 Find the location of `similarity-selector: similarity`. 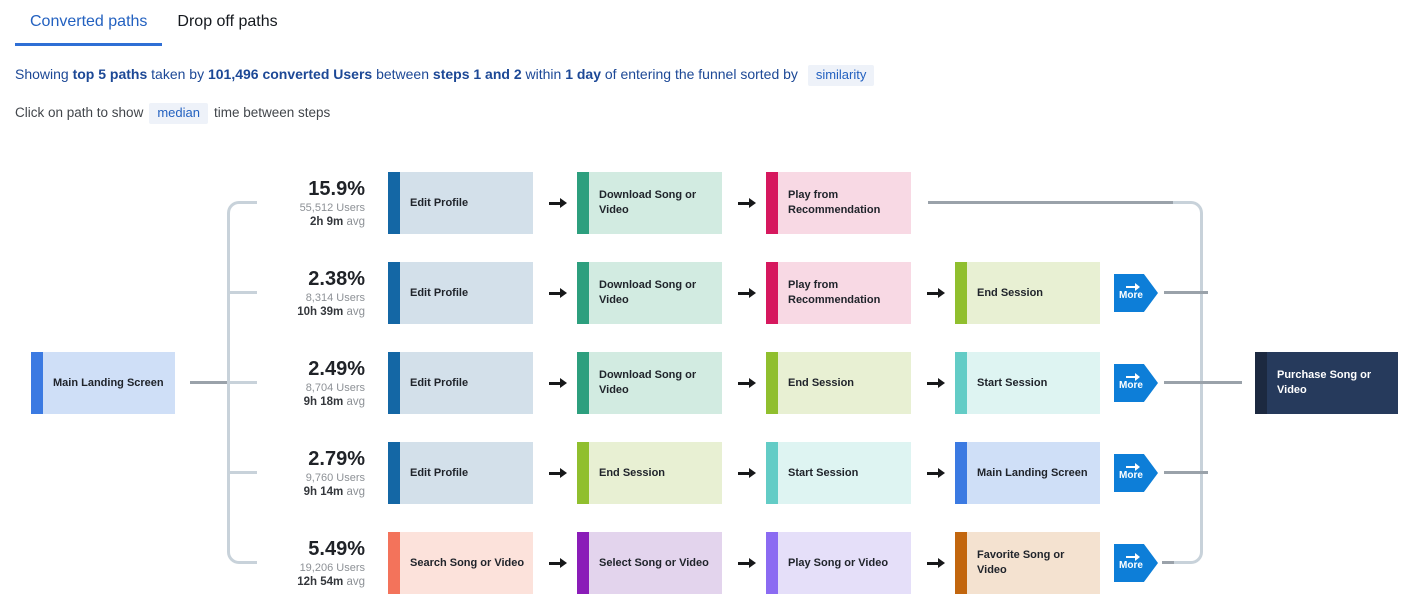

similarity-selector: similarity is located at coordinates (841, 75).